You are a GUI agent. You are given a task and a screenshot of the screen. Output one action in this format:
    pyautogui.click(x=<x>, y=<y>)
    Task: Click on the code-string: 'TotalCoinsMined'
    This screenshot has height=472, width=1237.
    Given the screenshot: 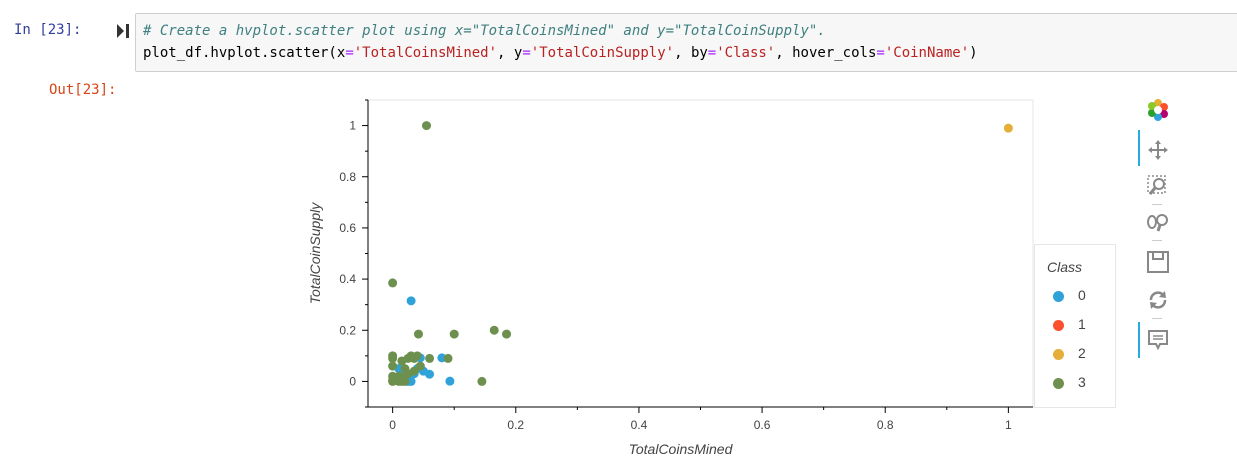 What is the action you would take?
    pyautogui.click(x=425, y=53)
    